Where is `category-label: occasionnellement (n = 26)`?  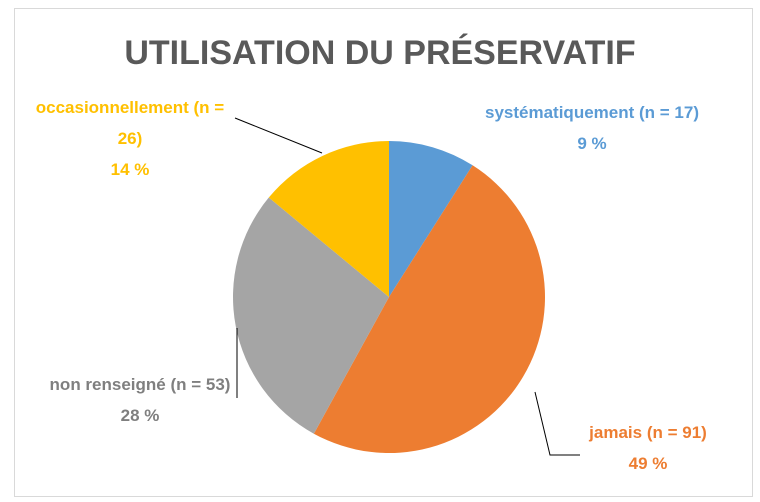
category-label: occasionnellement (n = 26) is located at coordinates (130, 123).